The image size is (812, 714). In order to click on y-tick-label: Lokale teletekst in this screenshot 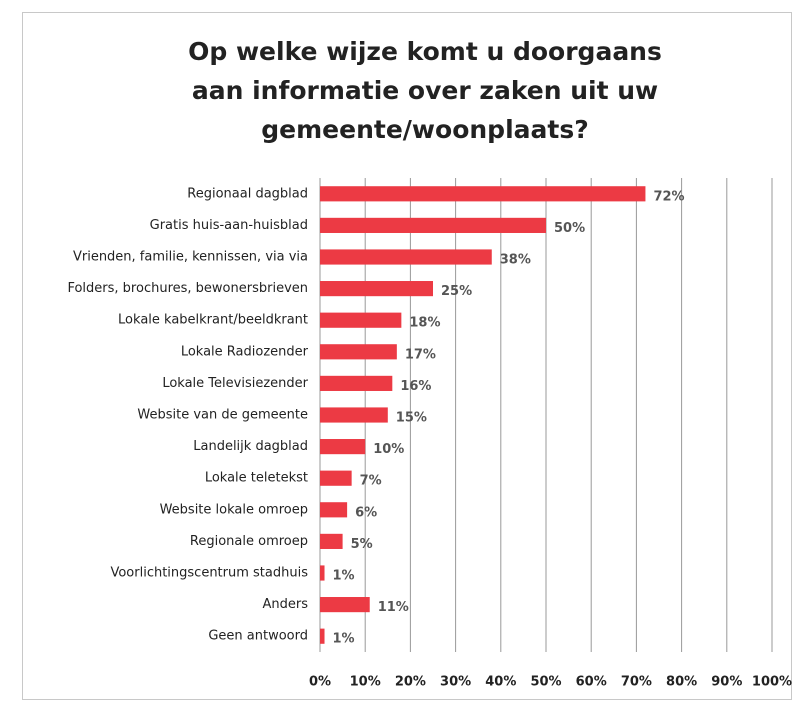, I will do `click(256, 478)`.